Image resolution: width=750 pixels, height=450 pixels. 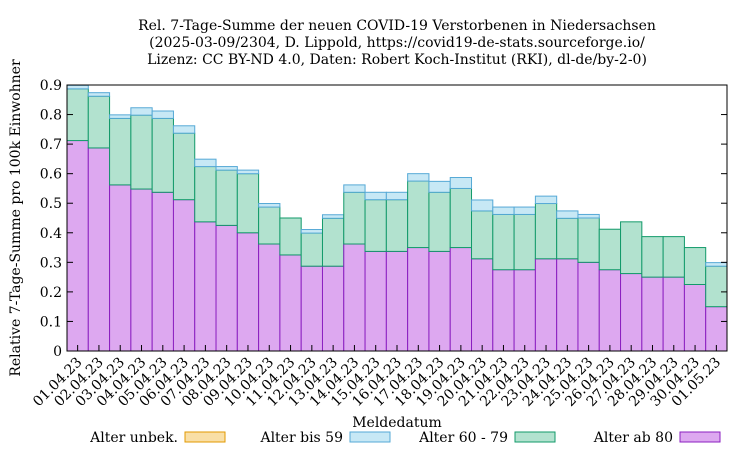 What do you see at coordinates (51, 234) in the screenshot?
I see `y-tick-label: 0.4` at bounding box center [51, 234].